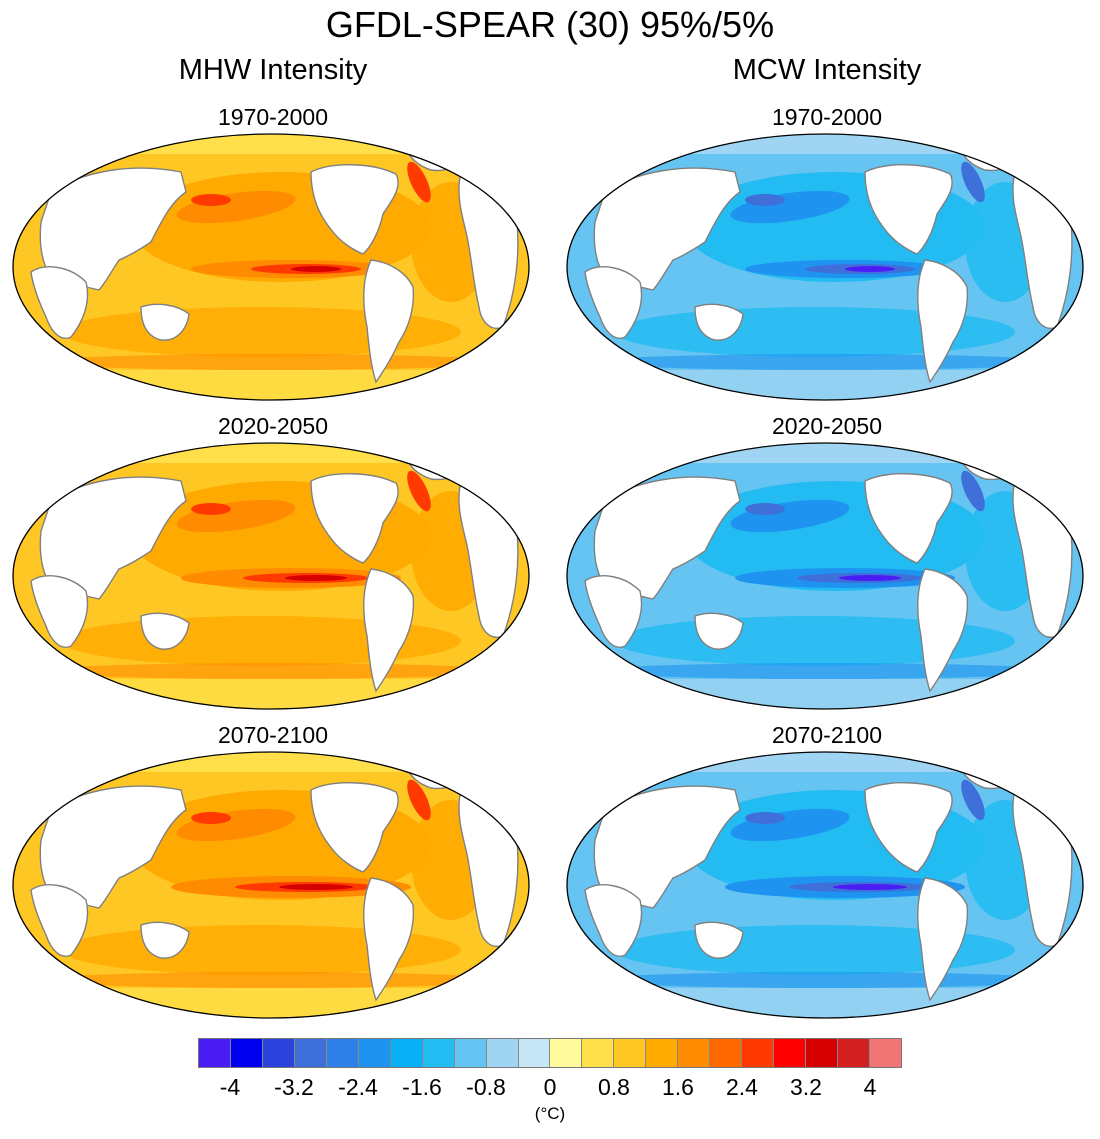  I want to click on colorbar-tick-label: -4, so click(230, 1087).